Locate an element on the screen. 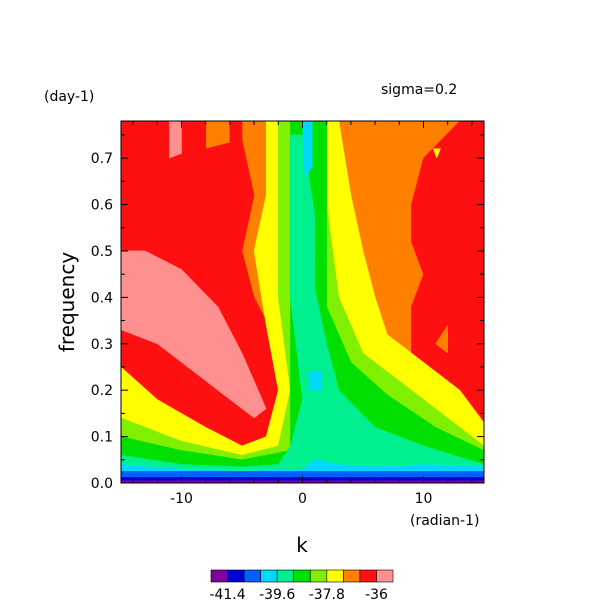 Image resolution: width=604 pixels, height=604 pixels. x-tick-label: -10 is located at coordinates (181, 499).